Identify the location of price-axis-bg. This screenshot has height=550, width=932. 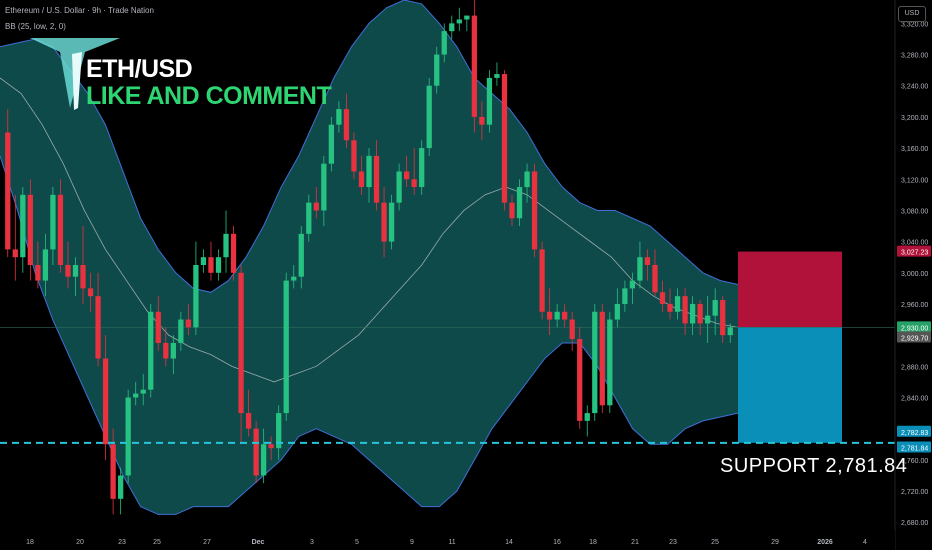
(913, 275).